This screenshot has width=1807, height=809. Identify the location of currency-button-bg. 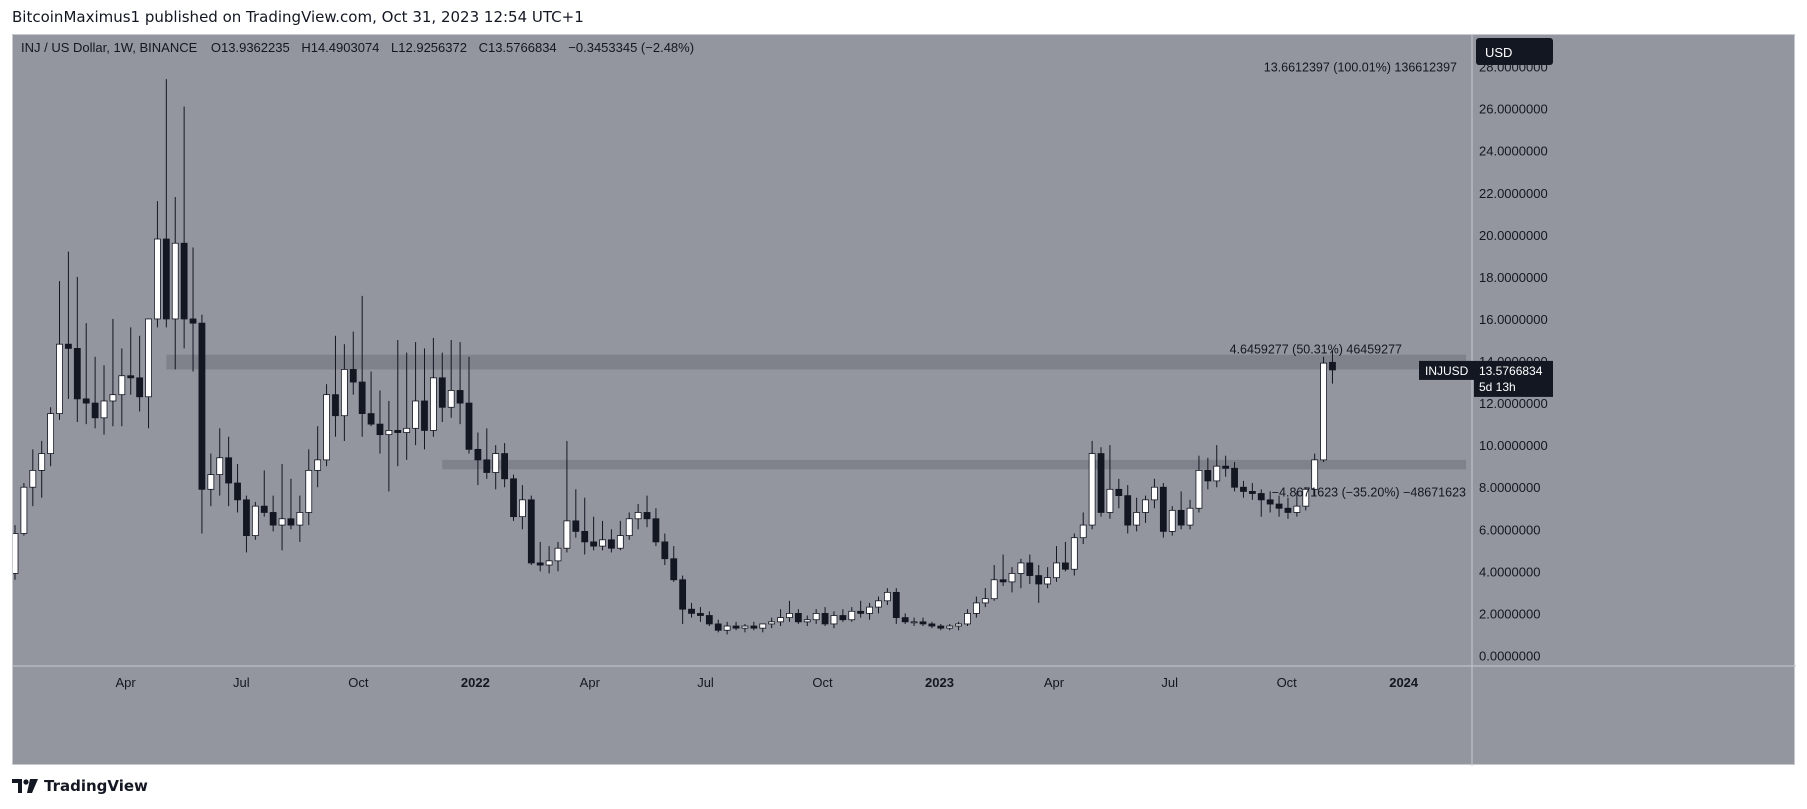
(1514, 51).